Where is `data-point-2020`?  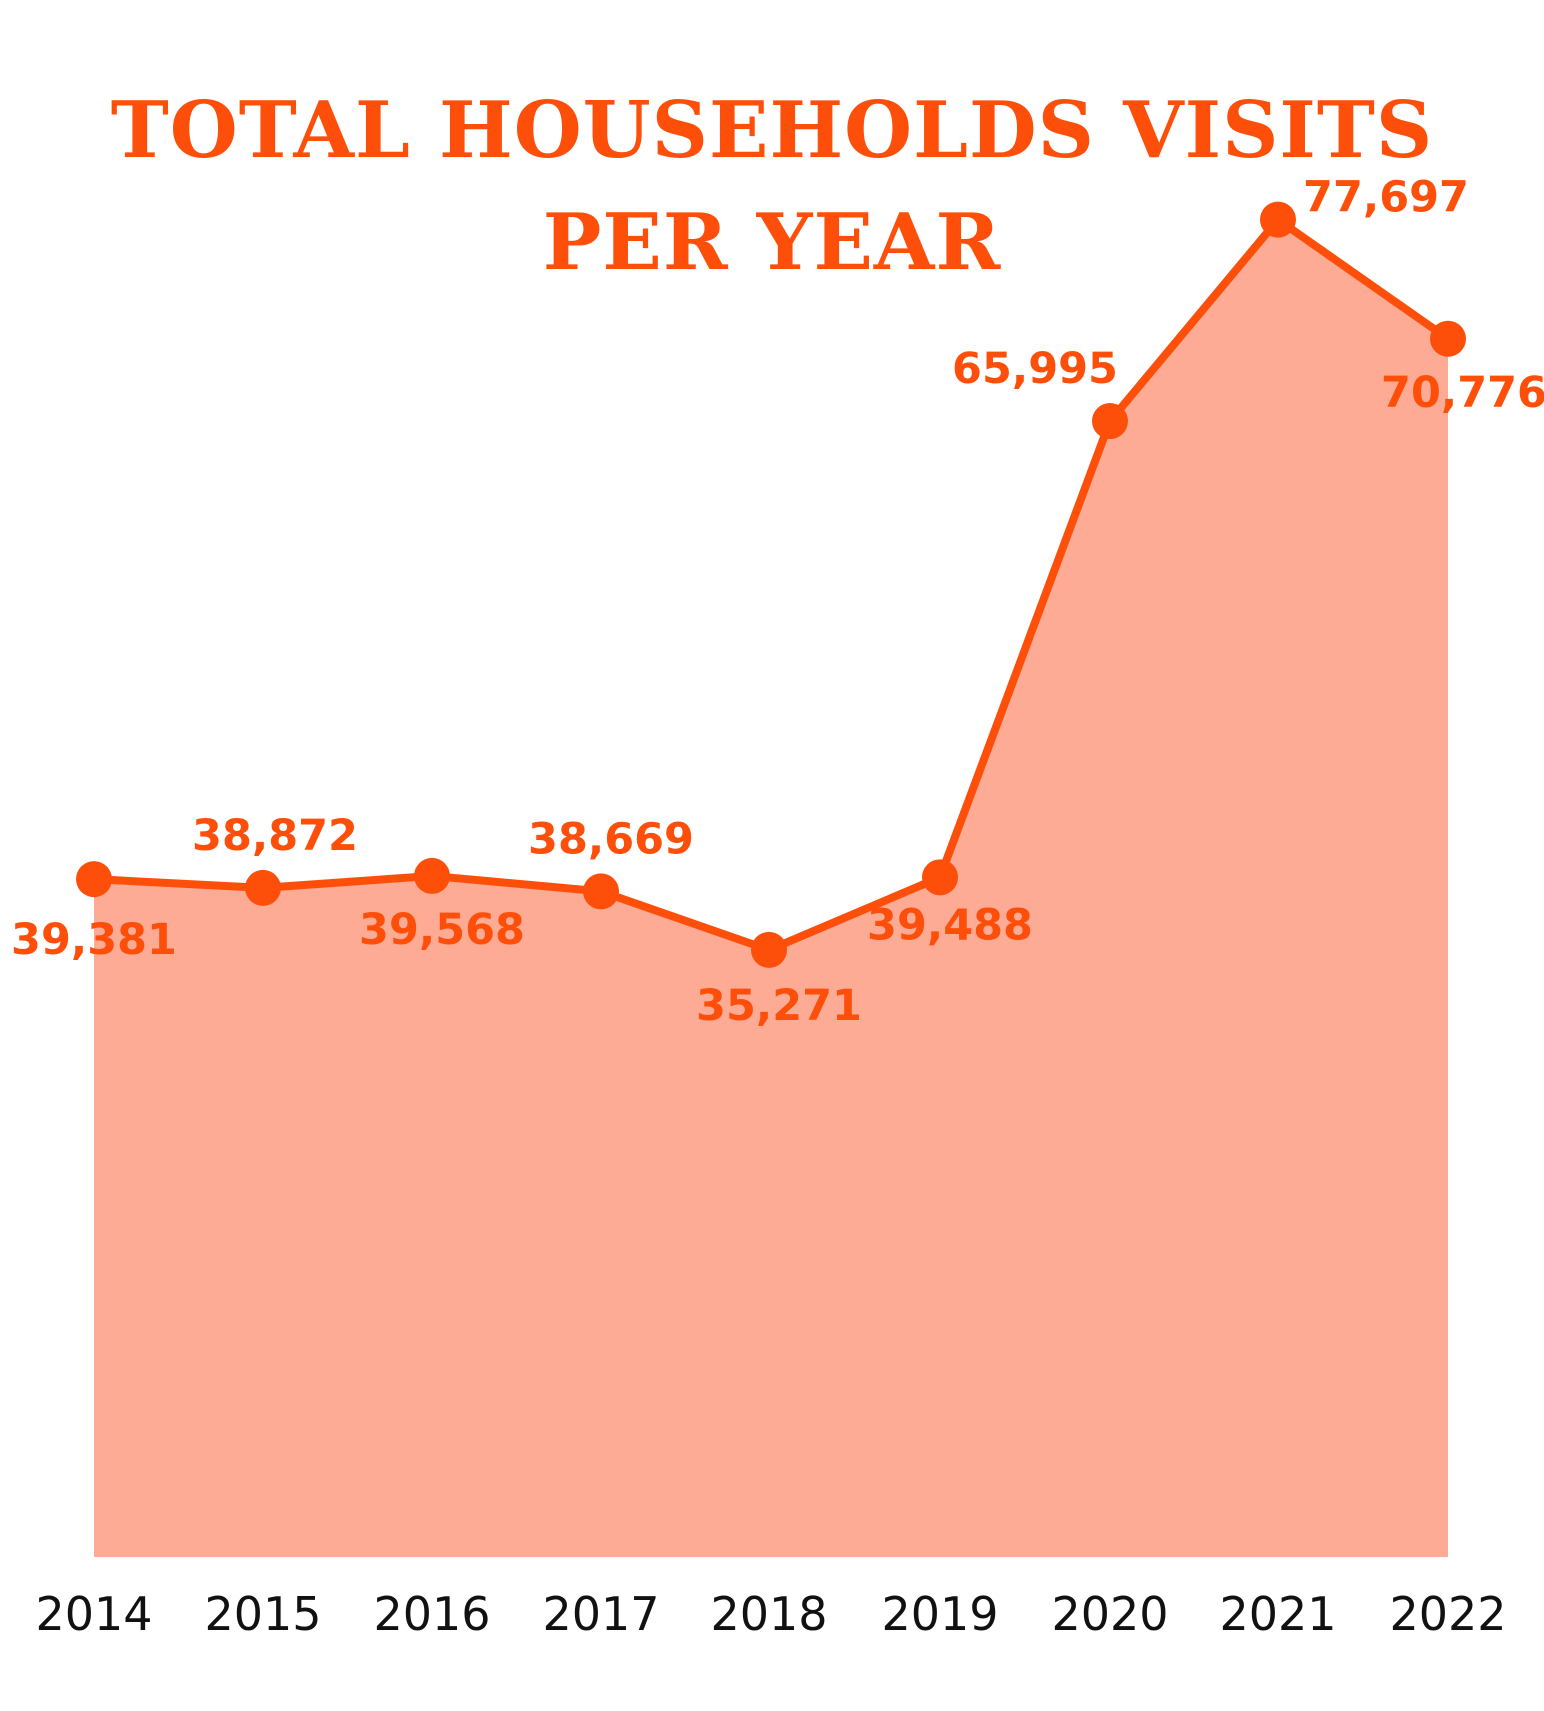
data-point-2020 is located at coordinates (1110, 421).